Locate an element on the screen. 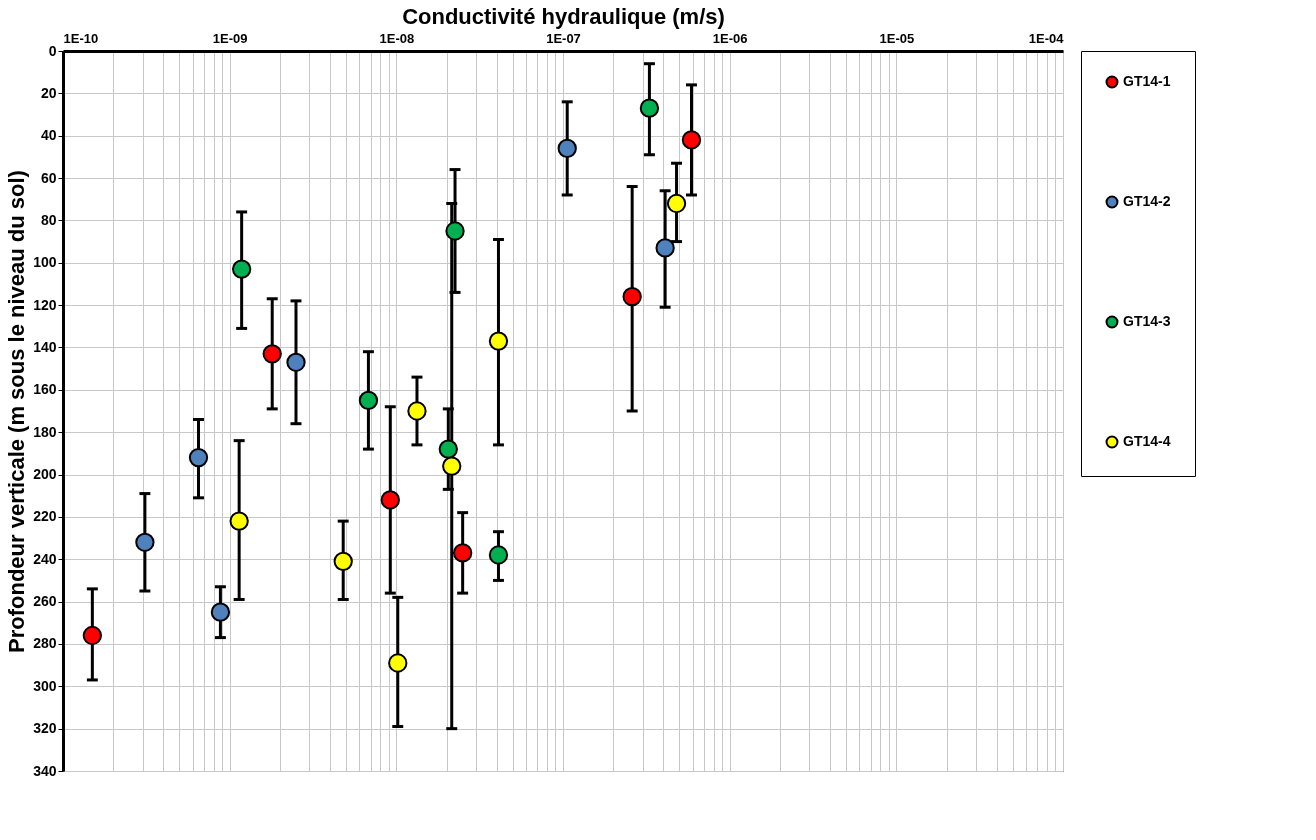  y-tick-label: 0 is located at coordinates (52, 50).